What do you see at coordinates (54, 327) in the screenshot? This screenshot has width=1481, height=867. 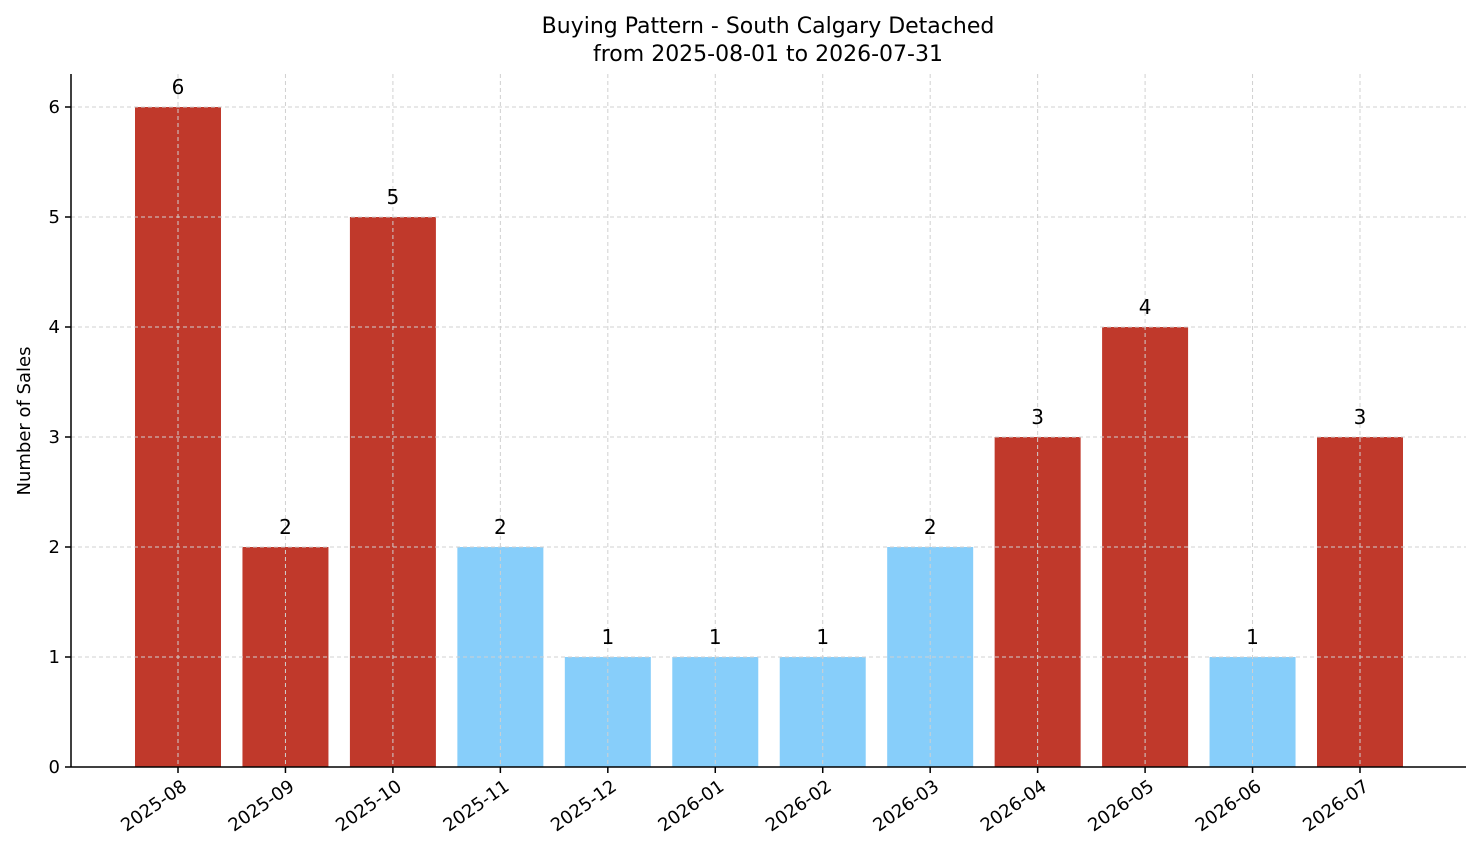 I see `y-tick-label: 4` at bounding box center [54, 327].